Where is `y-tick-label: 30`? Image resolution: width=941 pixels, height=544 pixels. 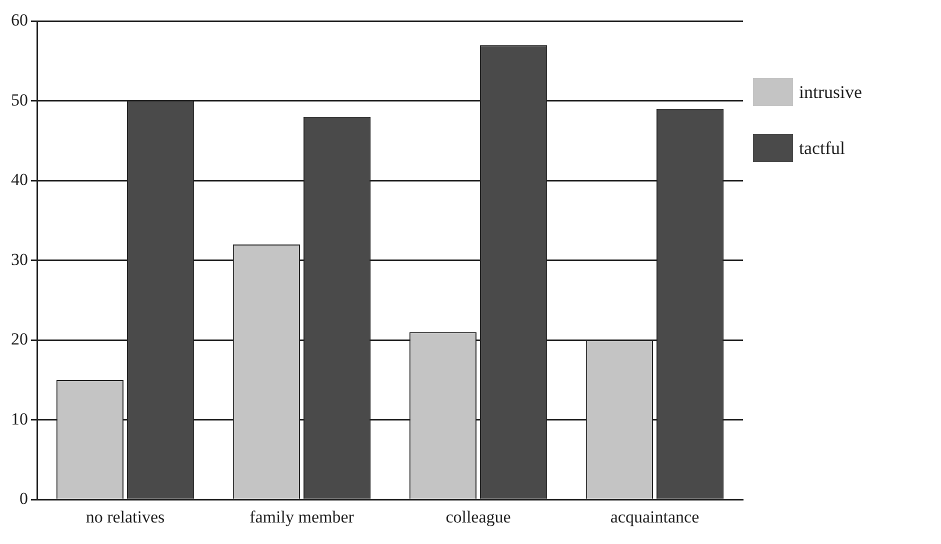
y-tick-label: 30 is located at coordinates (19, 259).